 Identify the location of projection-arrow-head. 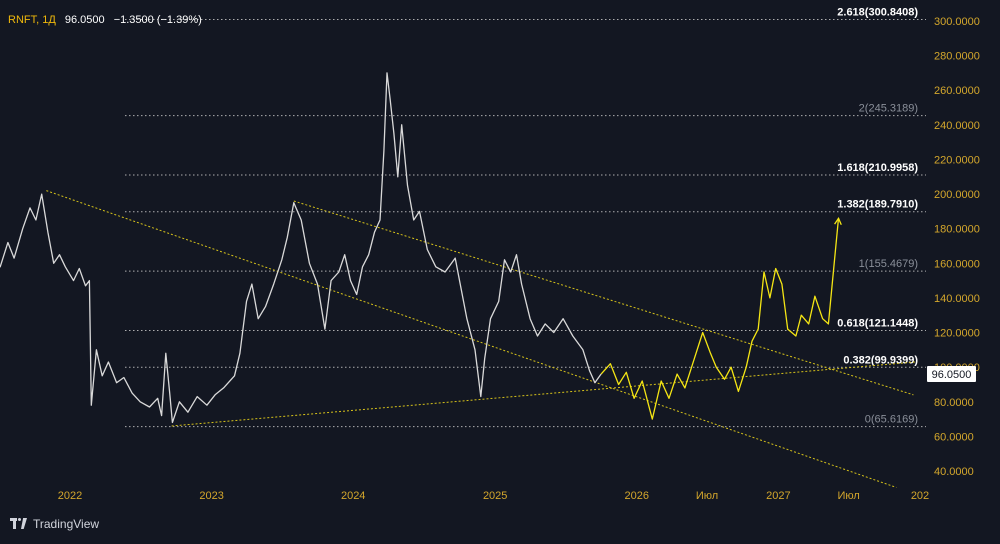
(838, 220).